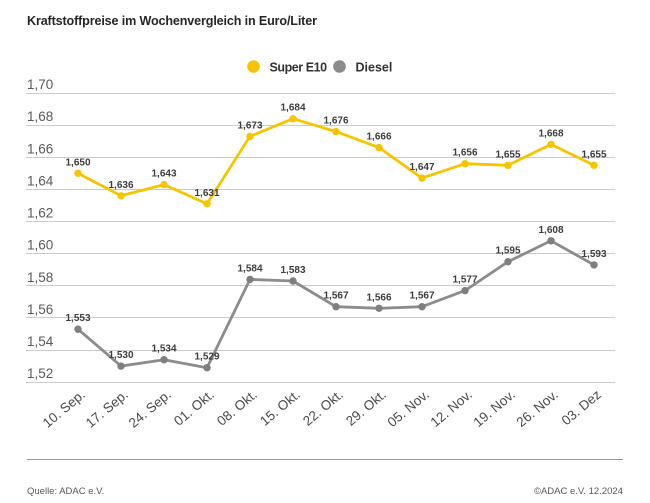 This screenshot has height=503, width=650. What do you see at coordinates (40, 116) in the screenshot?
I see `svg-text: 1,68` at bounding box center [40, 116].